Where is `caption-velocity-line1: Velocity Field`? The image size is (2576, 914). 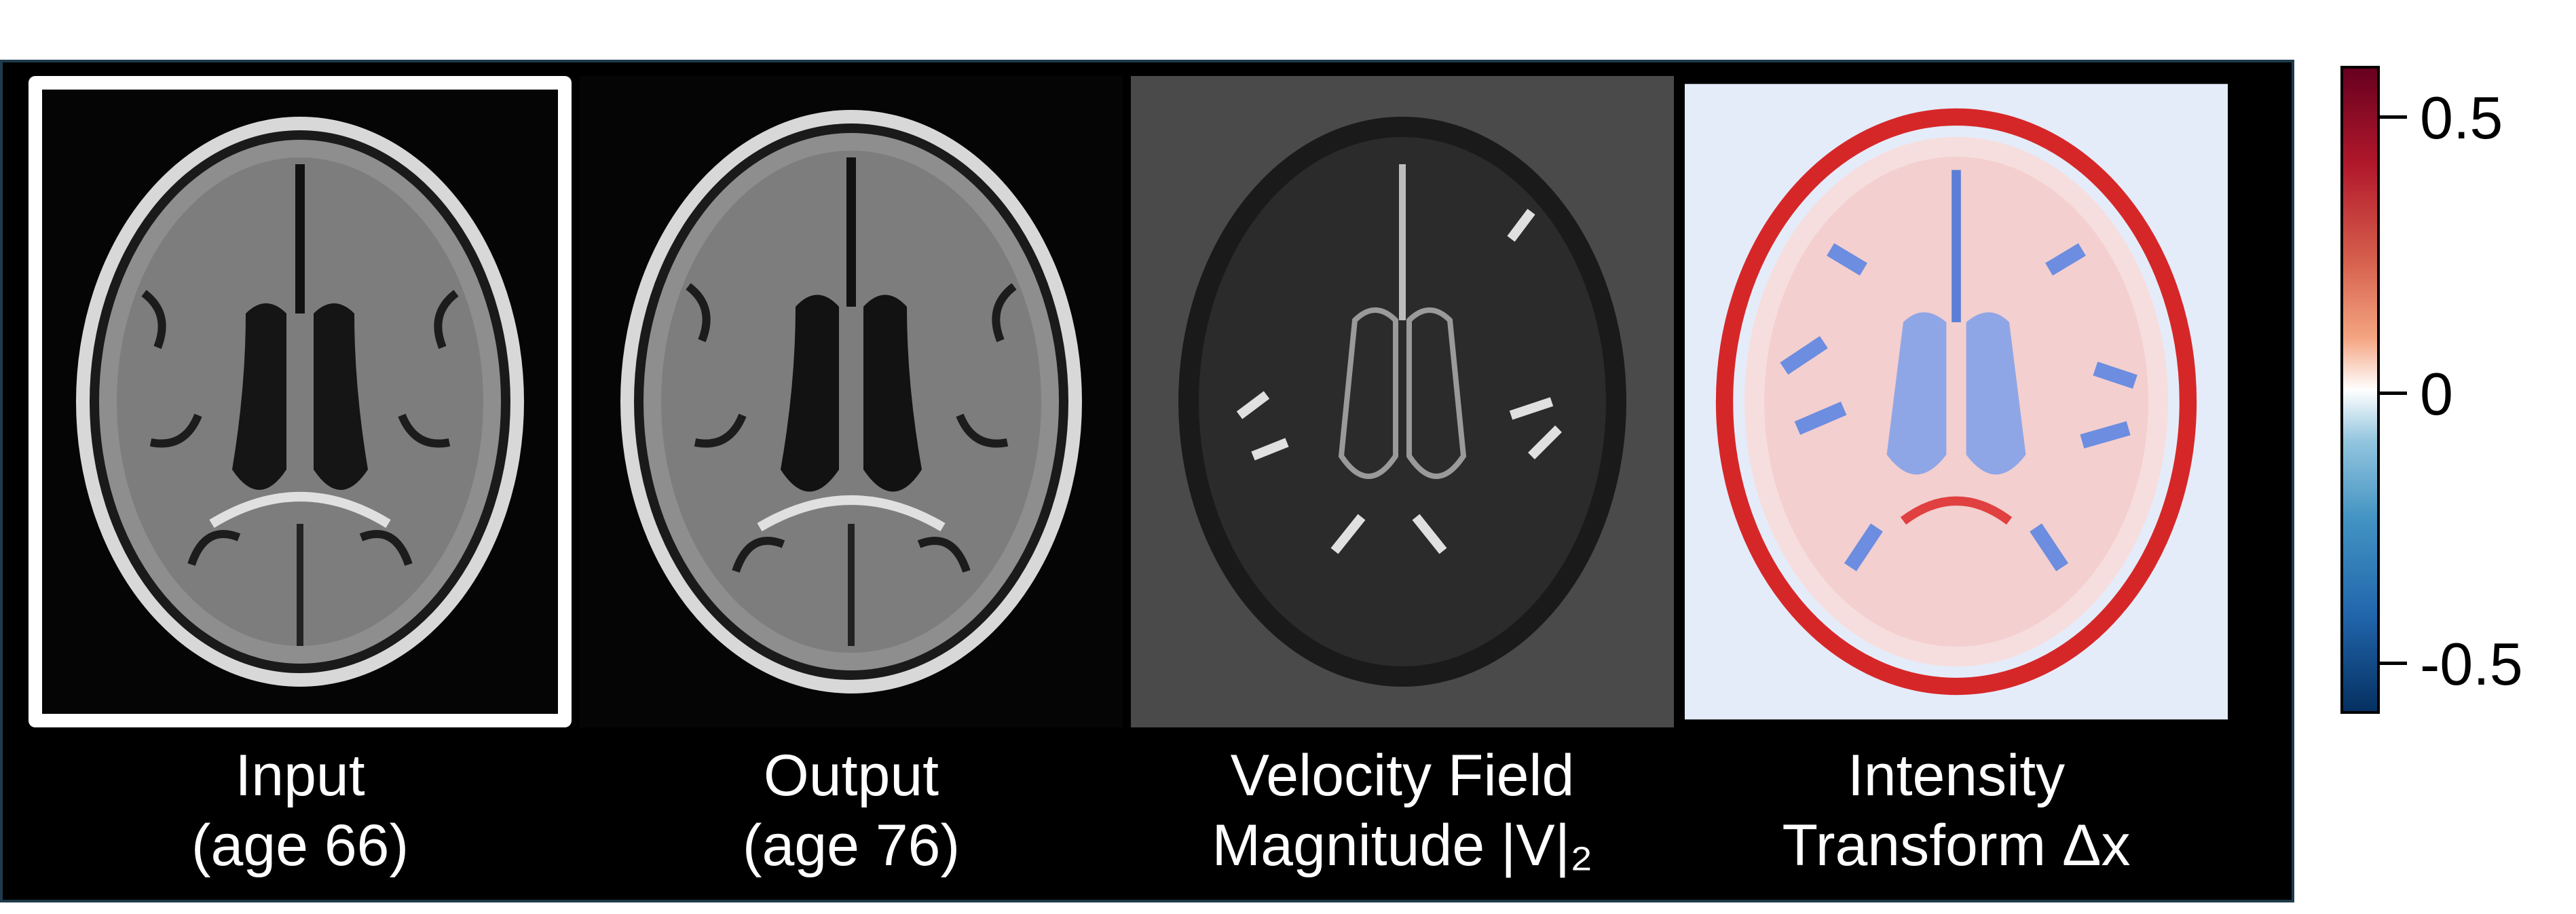
caption-velocity-line1: Velocity Field is located at coordinates (1403, 775).